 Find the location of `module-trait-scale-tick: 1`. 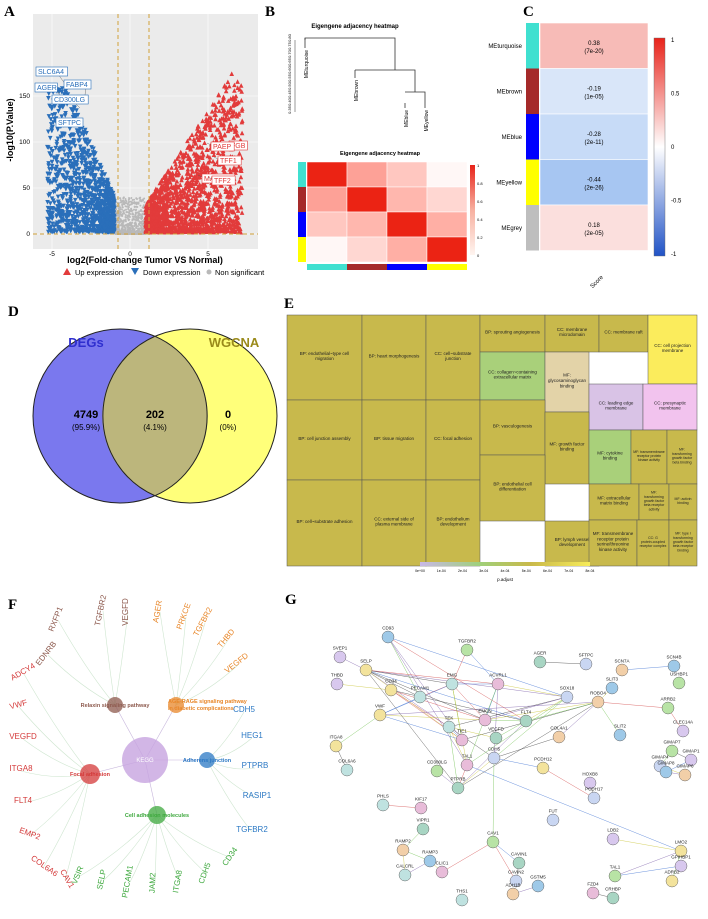

module-trait-scale-tick: 1 is located at coordinates (673, 41).